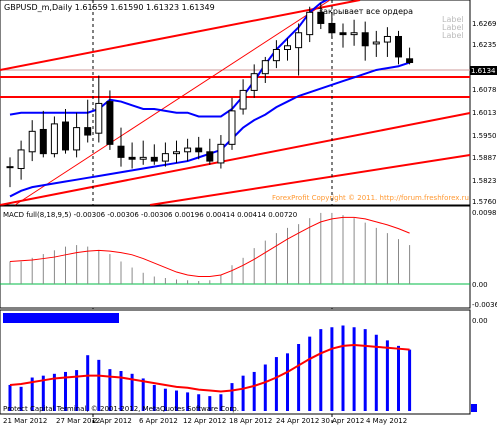 The width and height of the screenshot is (497, 426). What do you see at coordinates (484, 259) in the screenshot?
I see `macd-axis: 0.00989 0.00 -0.00368` at bounding box center [484, 259].